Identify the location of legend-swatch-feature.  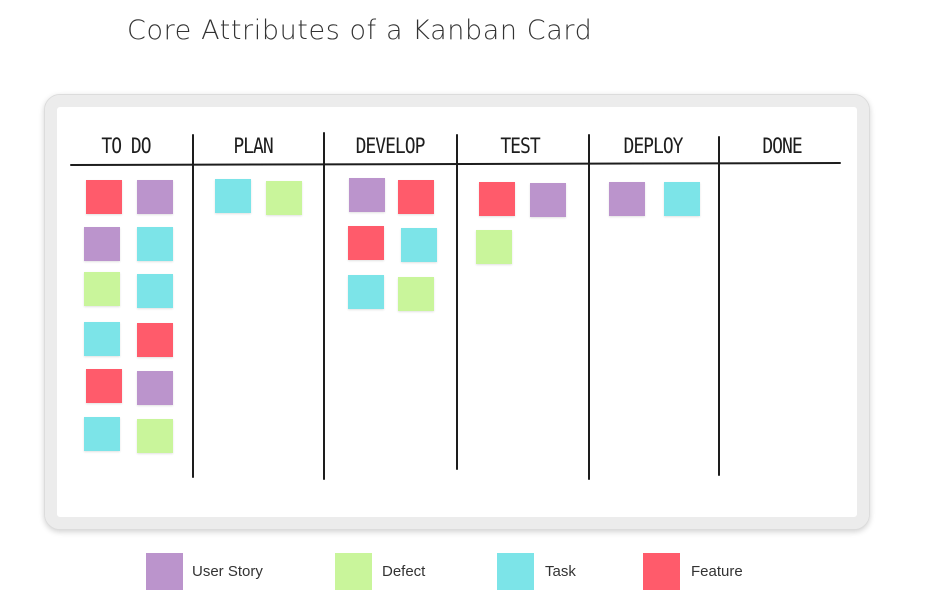
(661, 571).